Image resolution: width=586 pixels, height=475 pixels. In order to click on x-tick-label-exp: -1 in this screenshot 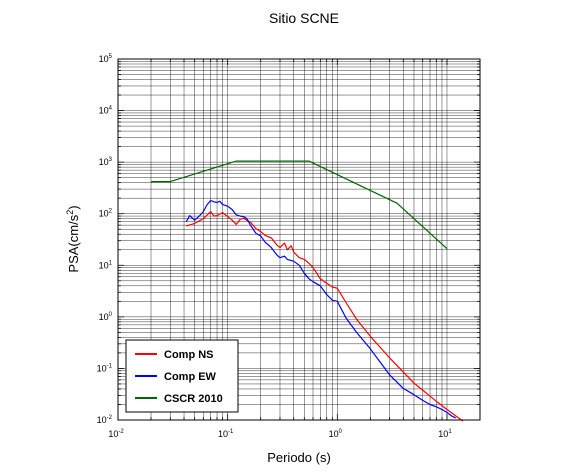, I will do `click(231, 432)`.